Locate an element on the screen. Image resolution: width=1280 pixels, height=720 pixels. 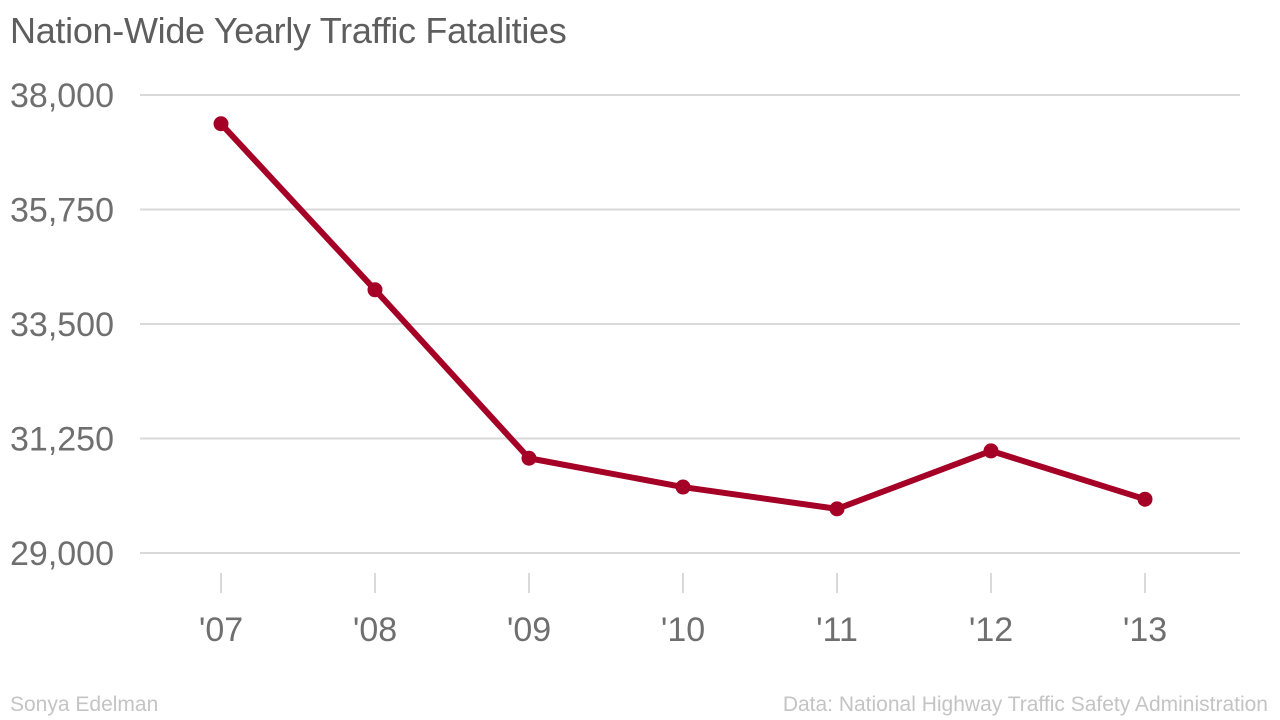
x-tick-label: '11 is located at coordinates (837, 630).